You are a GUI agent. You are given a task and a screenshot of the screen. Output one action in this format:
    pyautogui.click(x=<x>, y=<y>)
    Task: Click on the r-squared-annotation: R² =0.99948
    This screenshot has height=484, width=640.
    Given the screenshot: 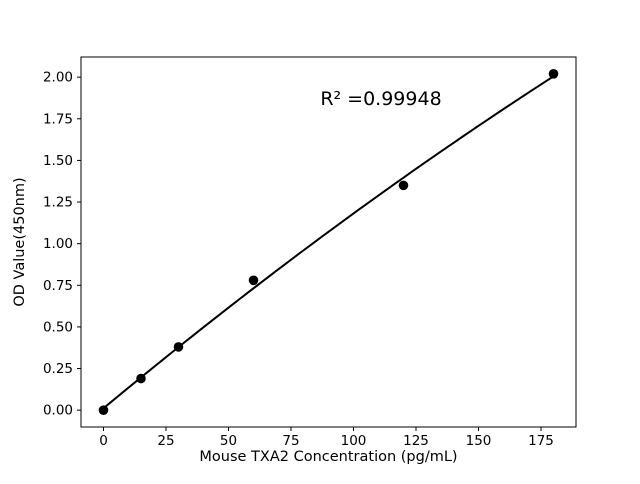 What is the action you would take?
    pyautogui.click(x=380, y=99)
    